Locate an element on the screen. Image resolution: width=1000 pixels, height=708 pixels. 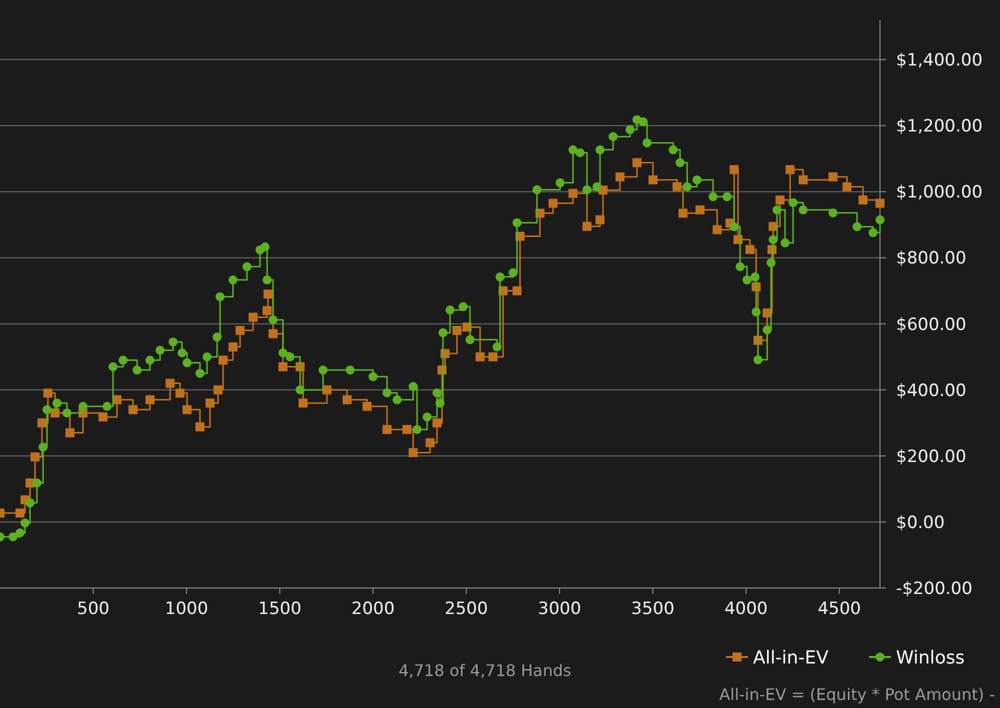
text: All-in-EV = (Equity * Pot Amount) - is located at coordinates (857, 694).